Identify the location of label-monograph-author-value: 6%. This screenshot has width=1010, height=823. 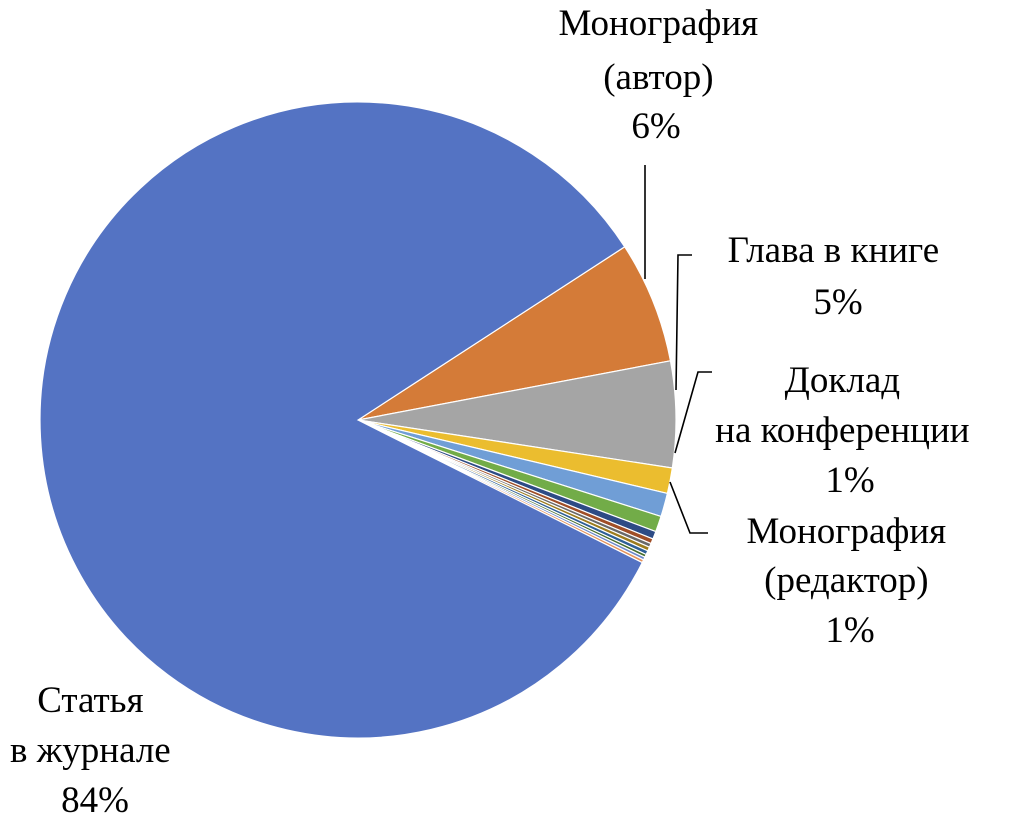
(655, 126).